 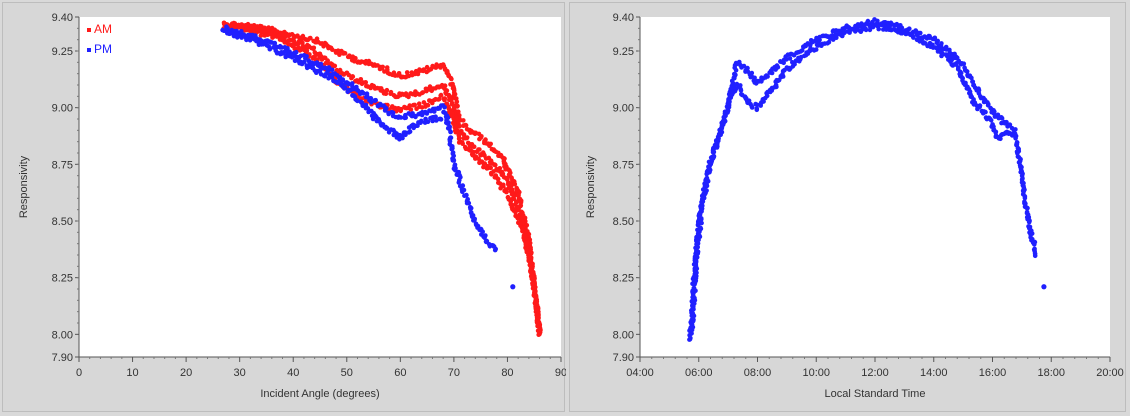 I want to click on x-tick-label: 04:00, so click(x=640, y=373).